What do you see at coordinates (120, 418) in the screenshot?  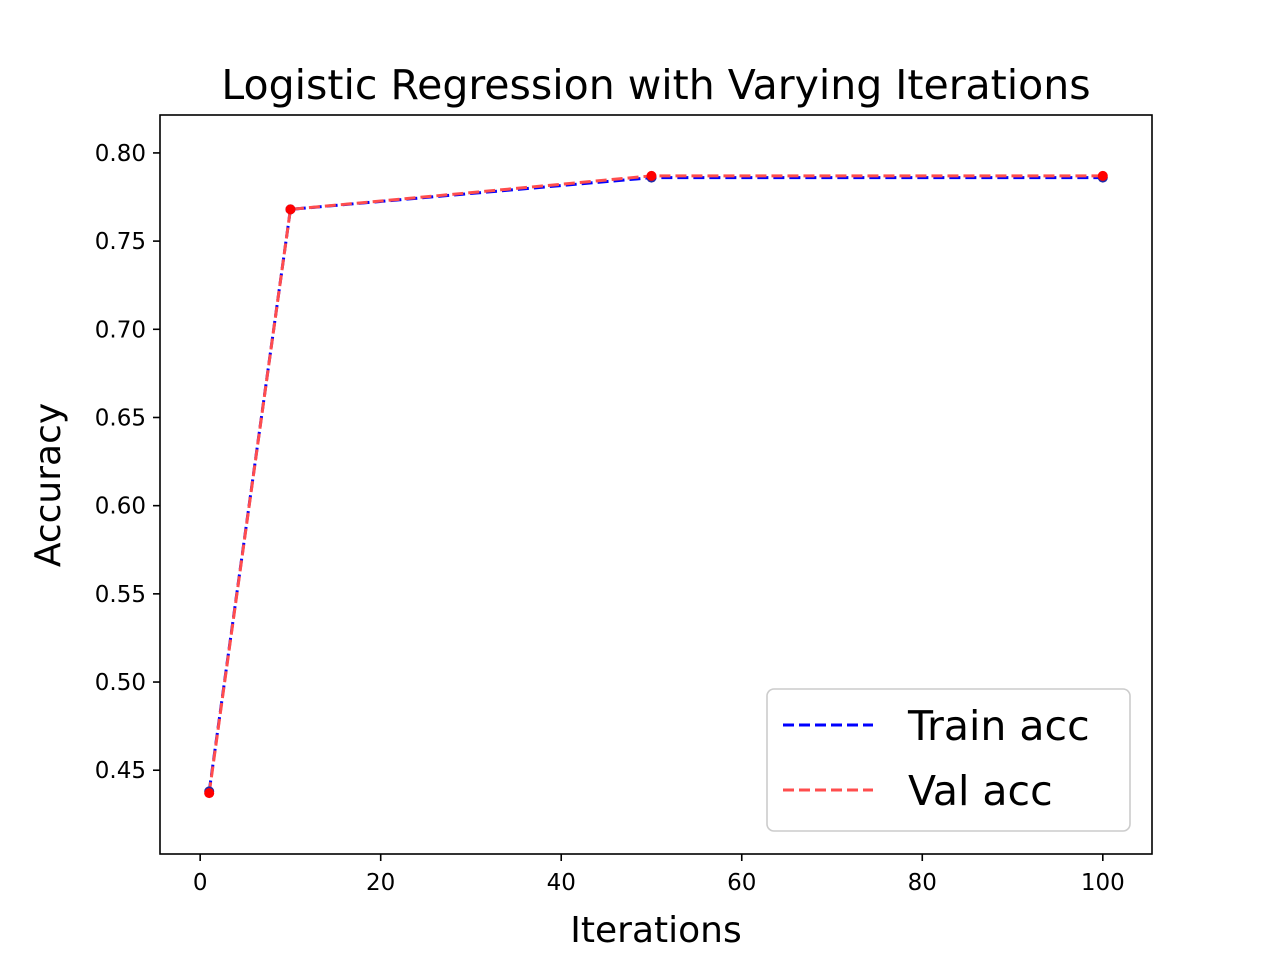 I see `y-tick-label: 0.65` at bounding box center [120, 418].